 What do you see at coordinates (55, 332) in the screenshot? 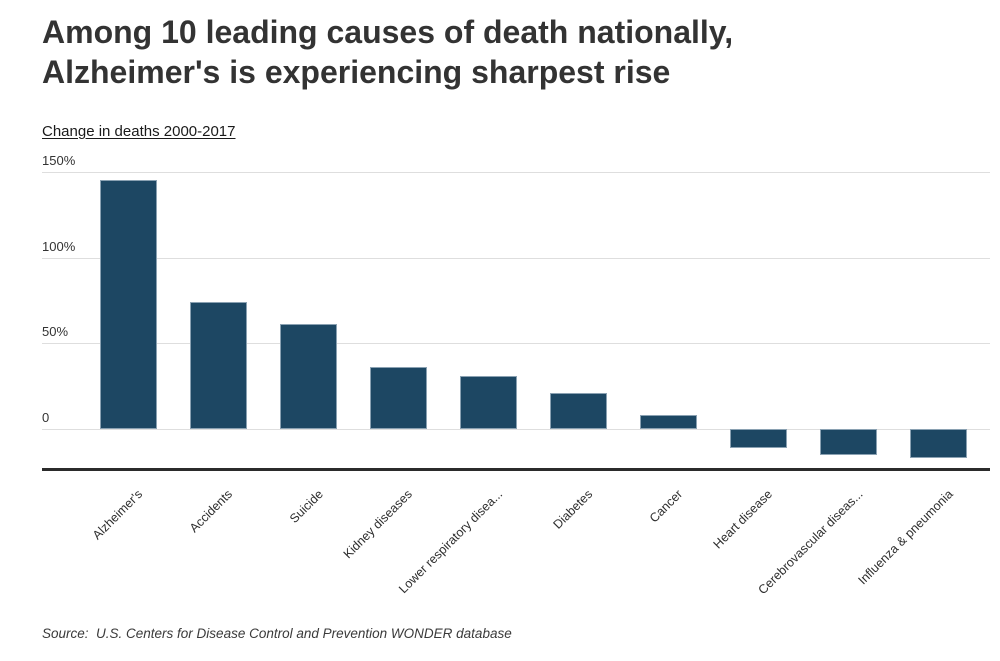
I see `y-tick-label-50: 50%` at bounding box center [55, 332].